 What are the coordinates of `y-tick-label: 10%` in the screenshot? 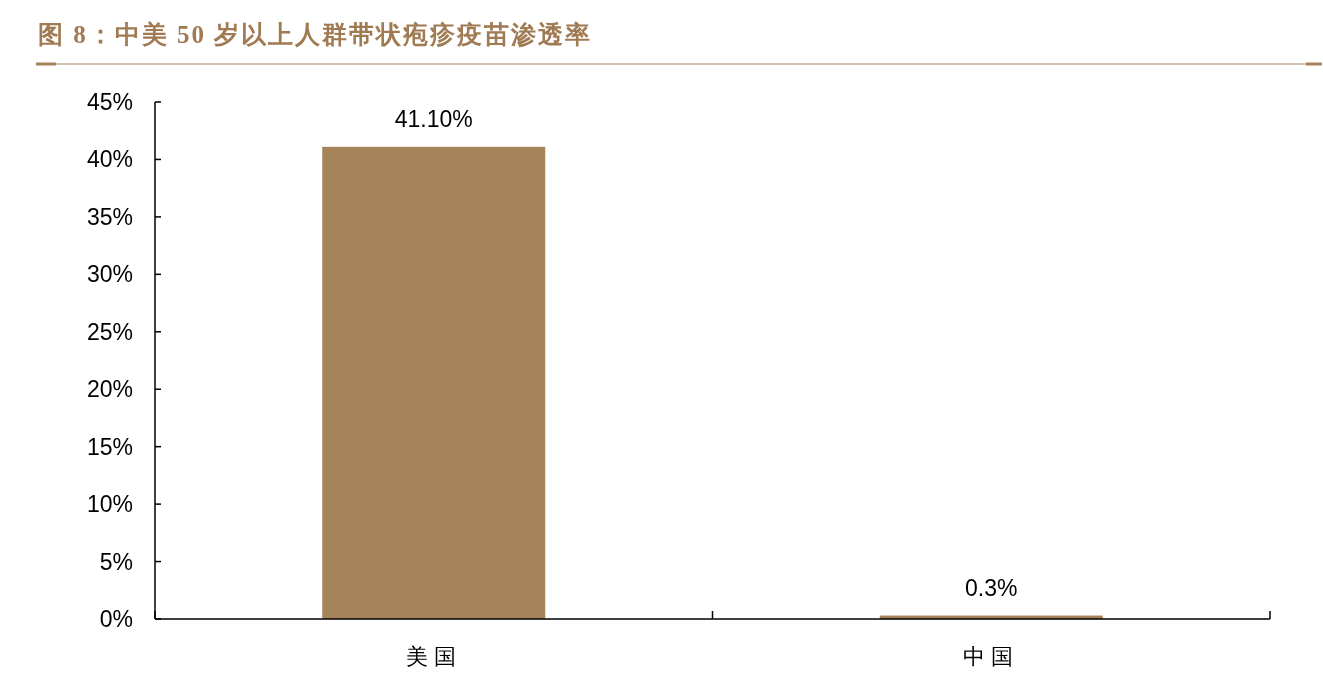 It's located at (109, 504).